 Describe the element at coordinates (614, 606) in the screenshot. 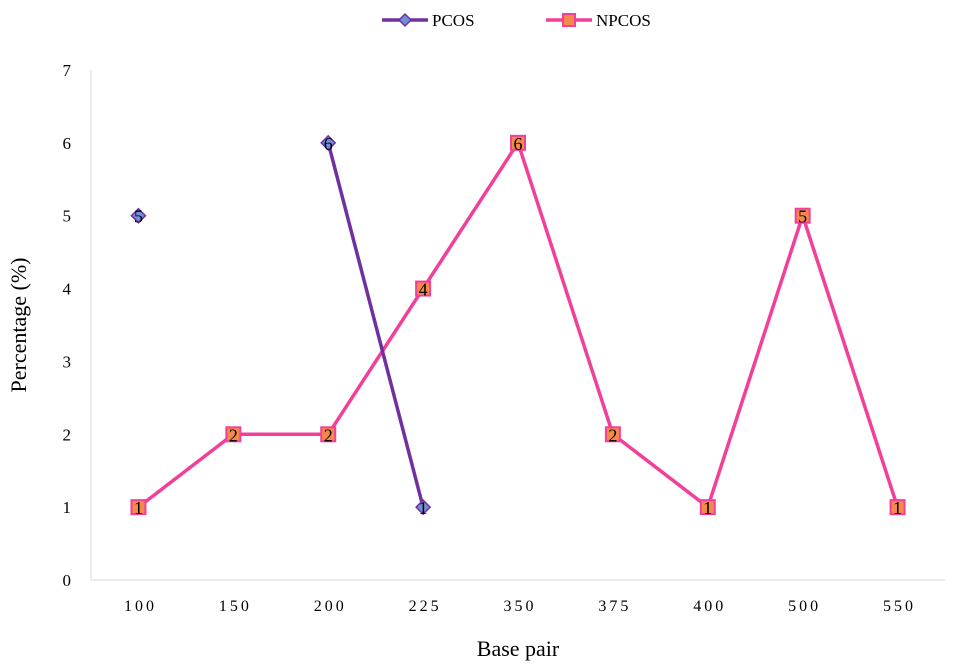

I see `x-tick-label: 375` at that location.